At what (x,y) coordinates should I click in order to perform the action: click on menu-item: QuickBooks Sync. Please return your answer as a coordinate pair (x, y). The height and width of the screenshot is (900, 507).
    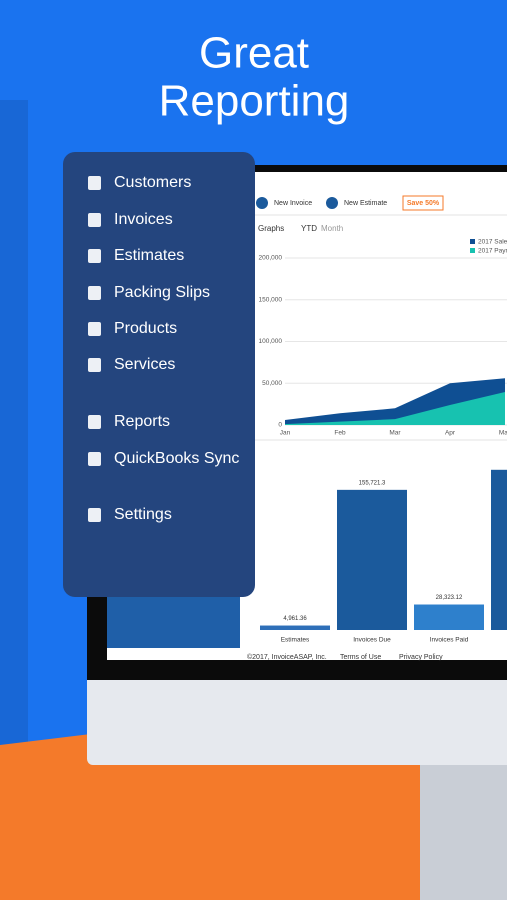
    Looking at the image, I should click on (176, 458).